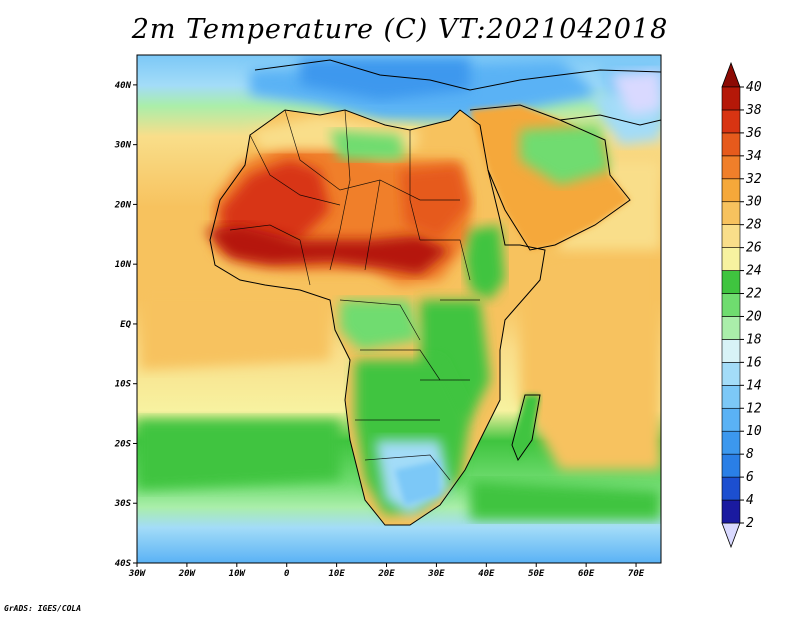 This screenshot has height=618, width=800. Describe the element at coordinates (754, 316) in the screenshot. I see `colorbar-label: 20` at that location.